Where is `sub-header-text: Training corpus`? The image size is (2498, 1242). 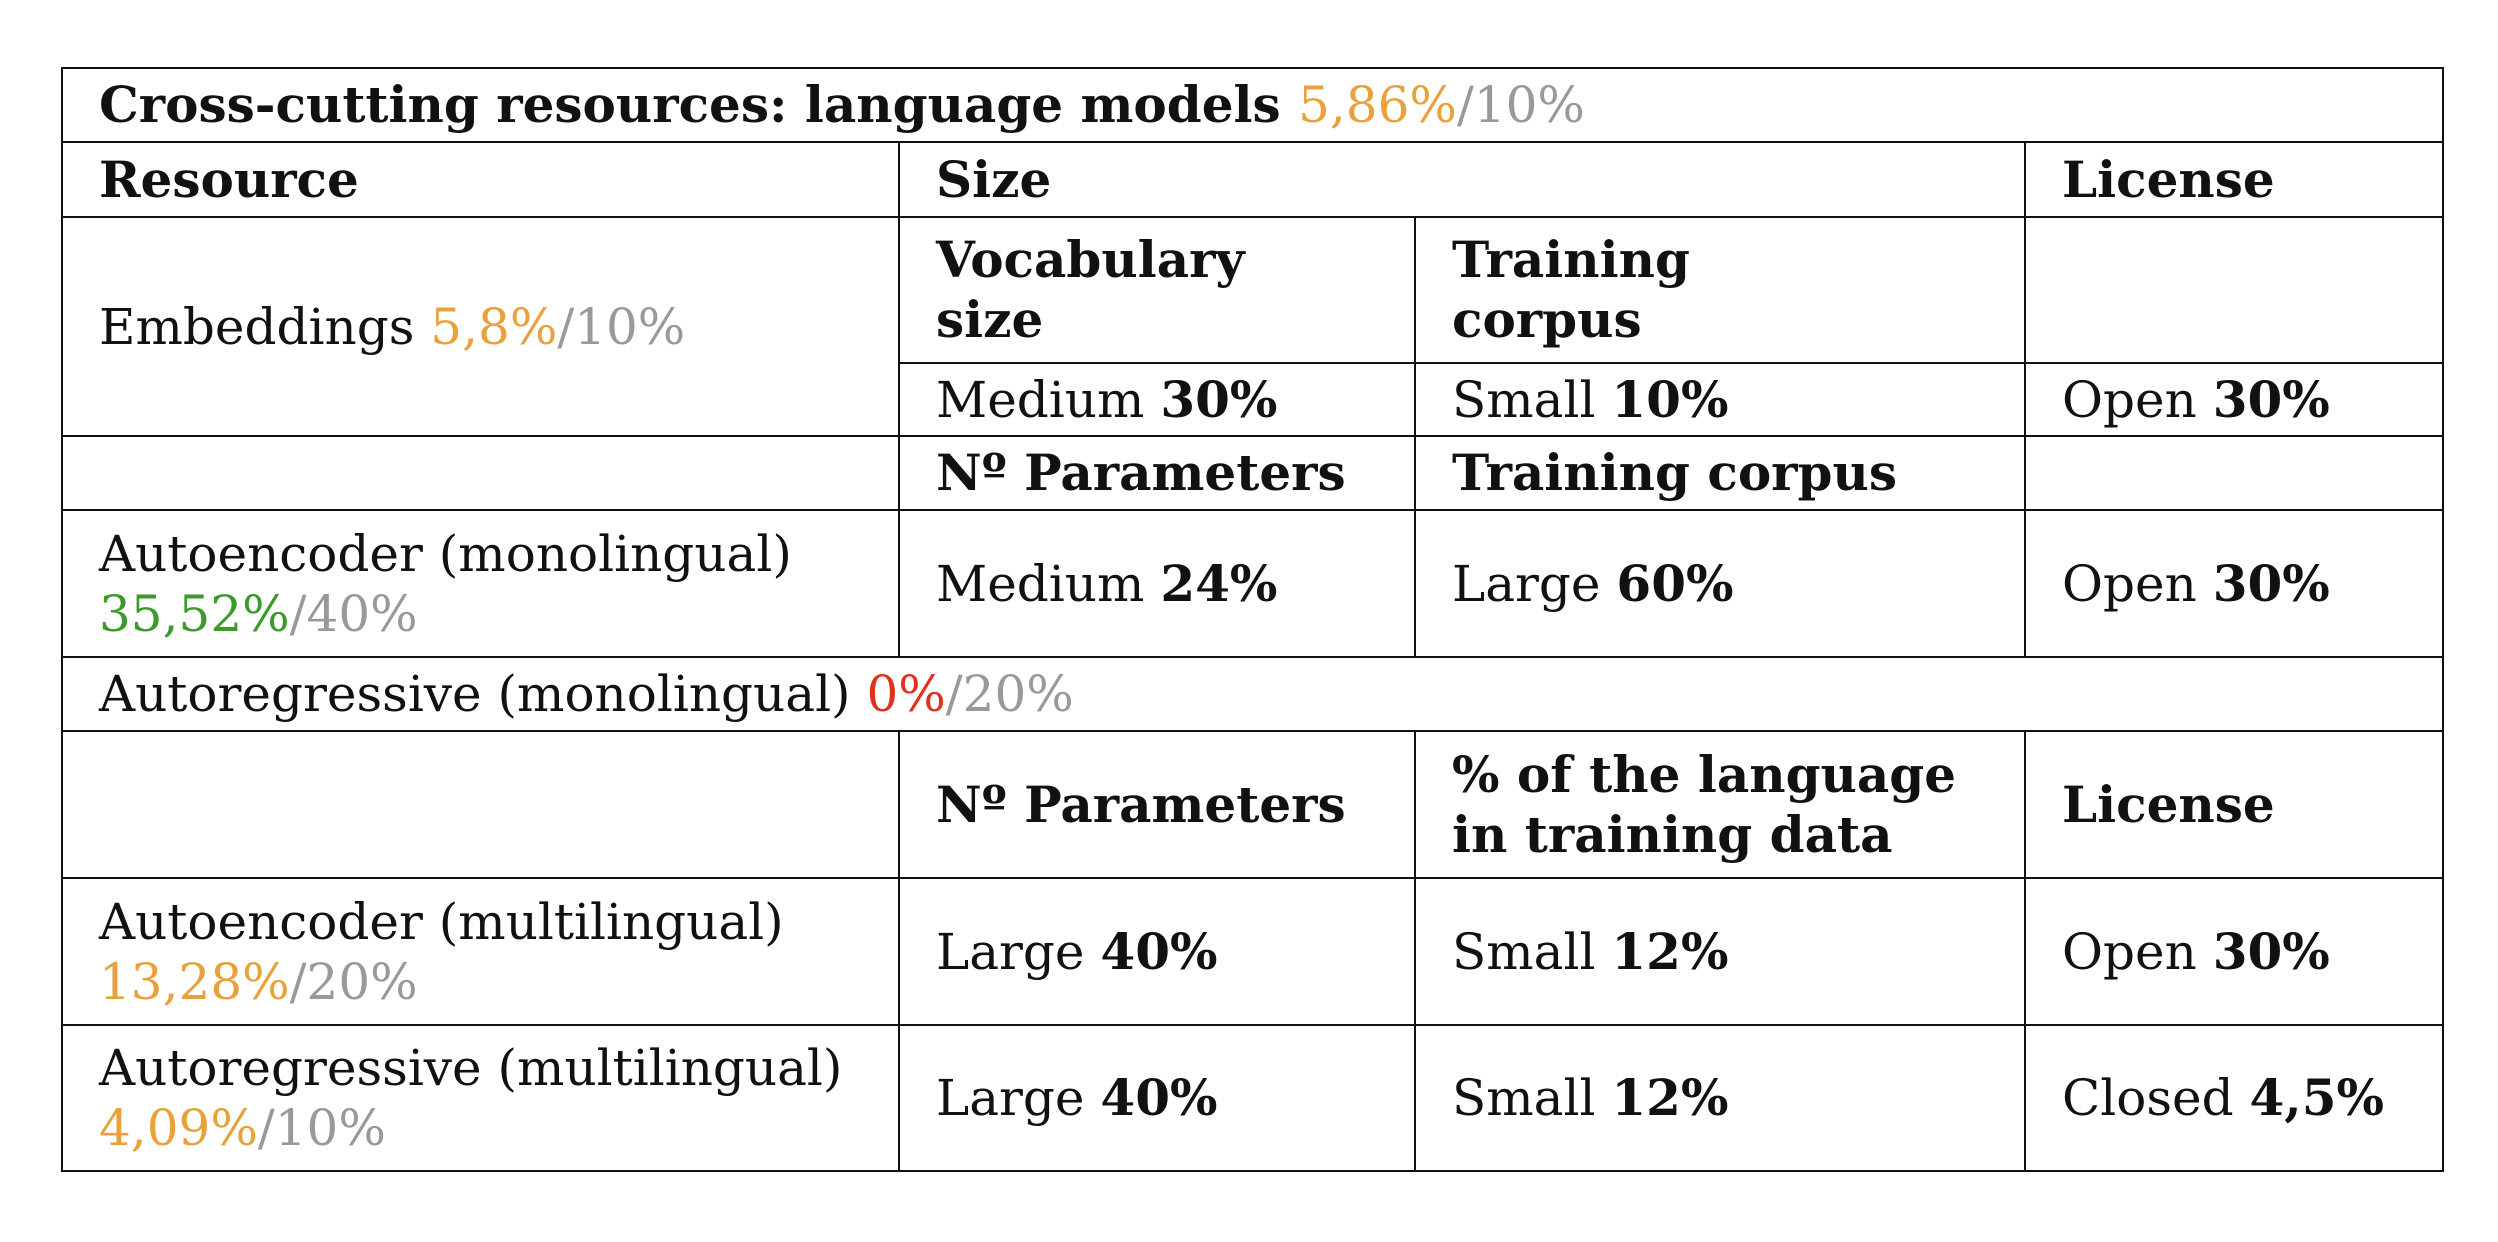
sub-header-text: Training corpus is located at coordinates (1571, 289).